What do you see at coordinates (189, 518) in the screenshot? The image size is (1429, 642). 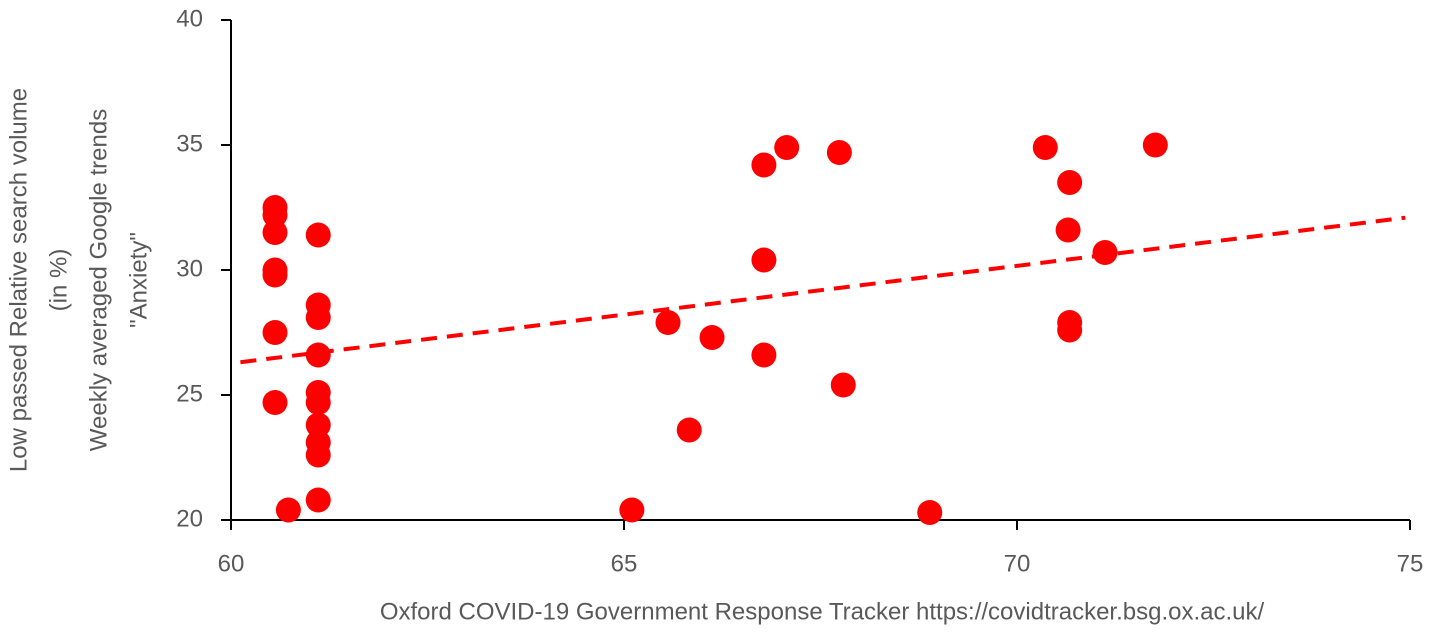 I see `y-tick-label: 20` at bounding box center [189, 518].